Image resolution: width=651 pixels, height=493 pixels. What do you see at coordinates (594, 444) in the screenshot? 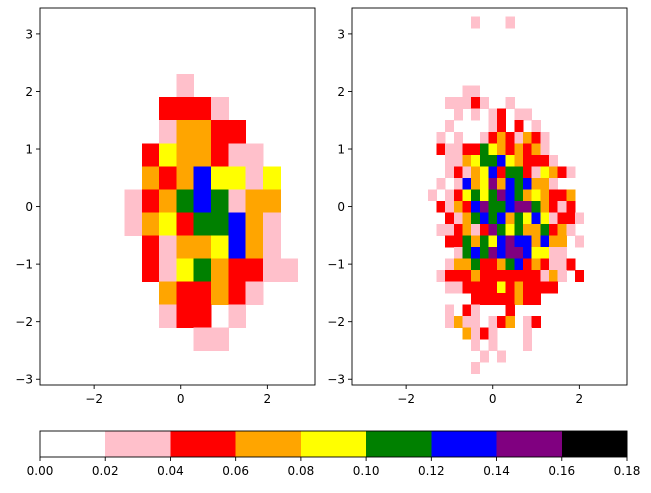
I see `colorbar-segment` at bounding box center [594, 444].